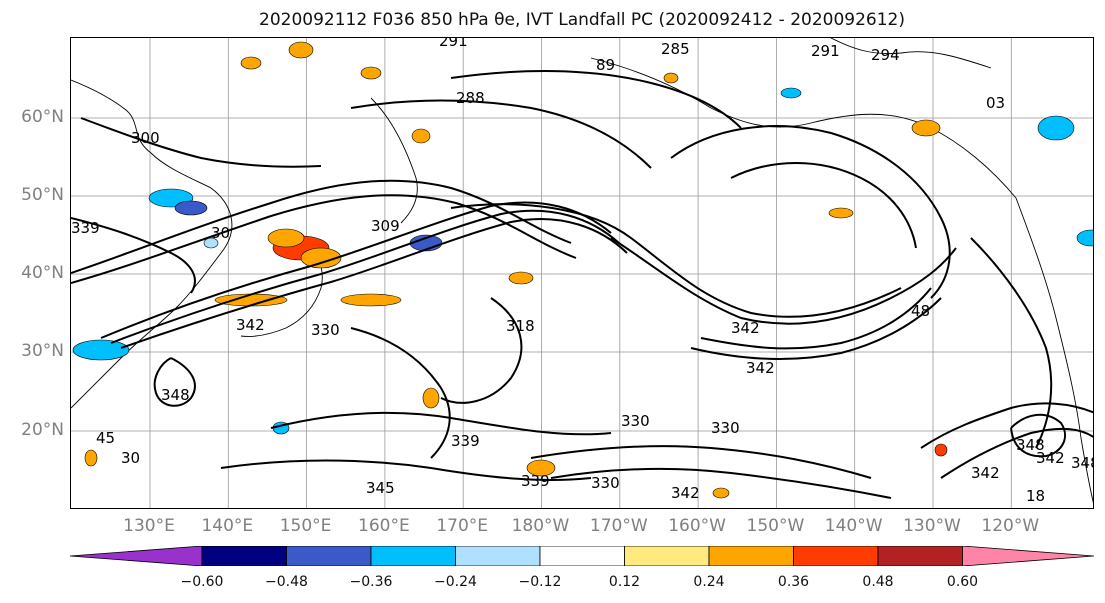 Image resolution: width=1105 pixels, height=603 pixels. I want to click on colorbar-upper-extension, so click(1028, 556).